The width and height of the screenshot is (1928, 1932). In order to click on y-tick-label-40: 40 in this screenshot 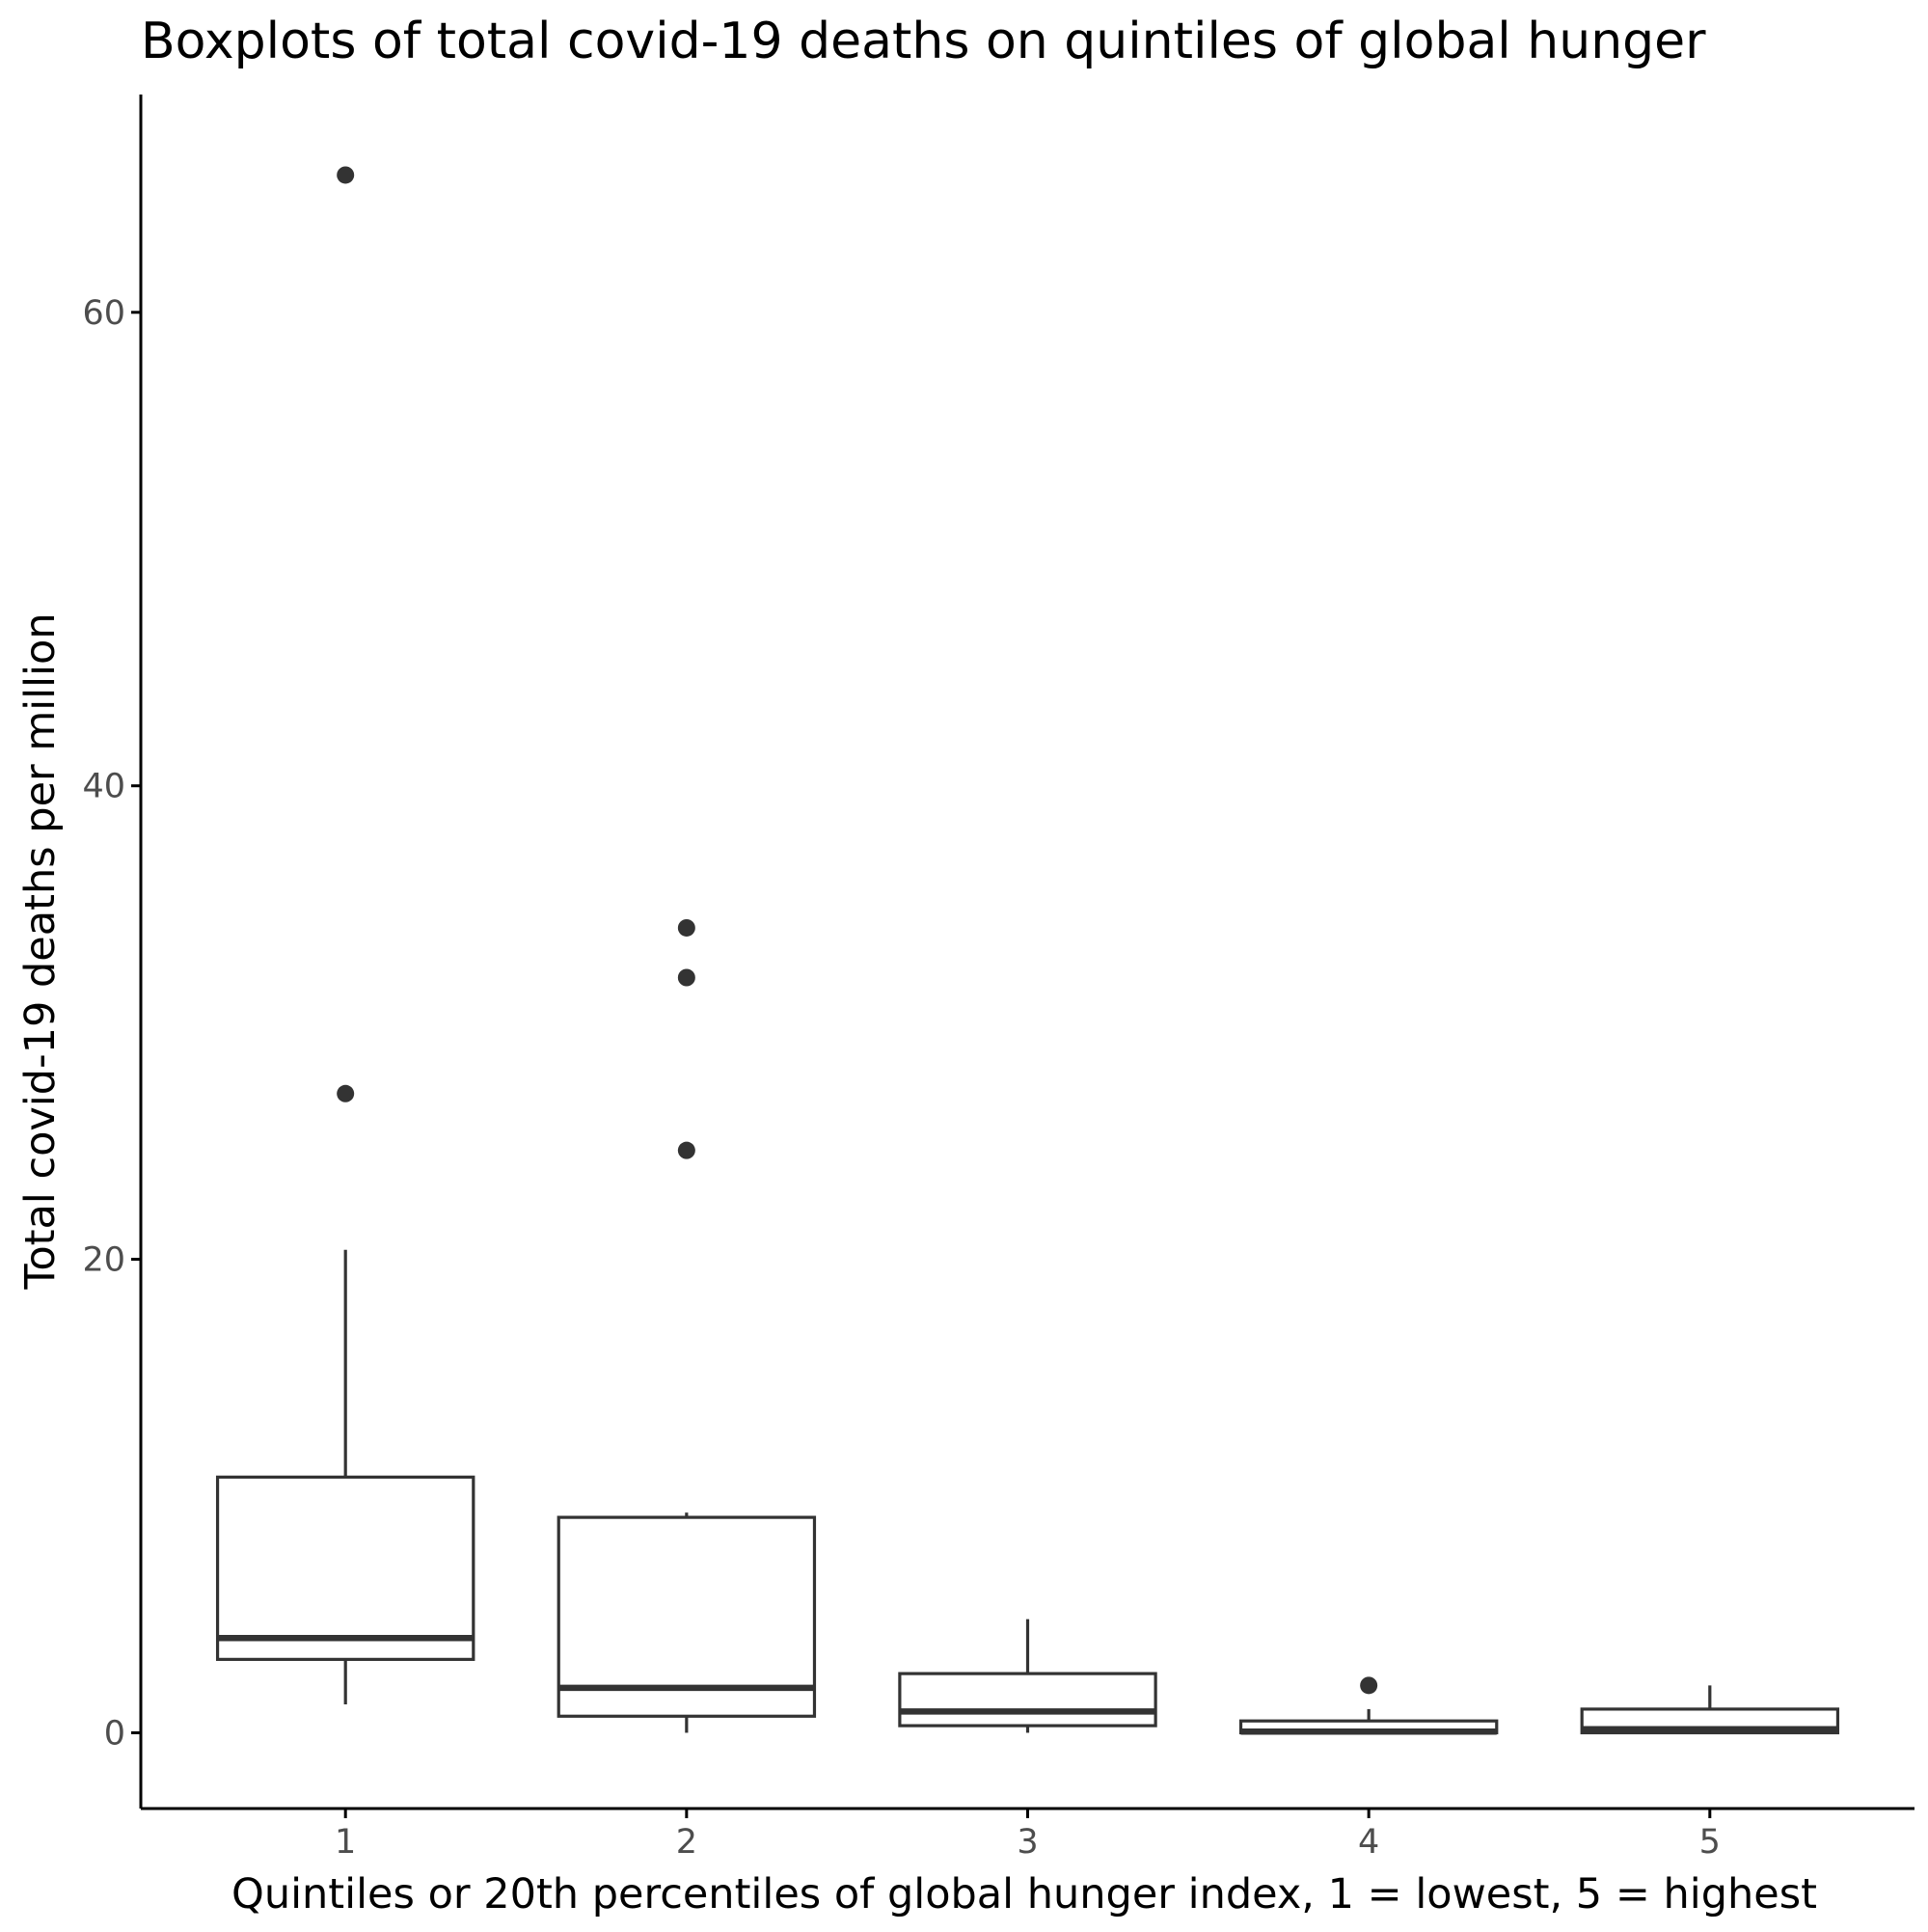, I will do `click(104, 787)`.